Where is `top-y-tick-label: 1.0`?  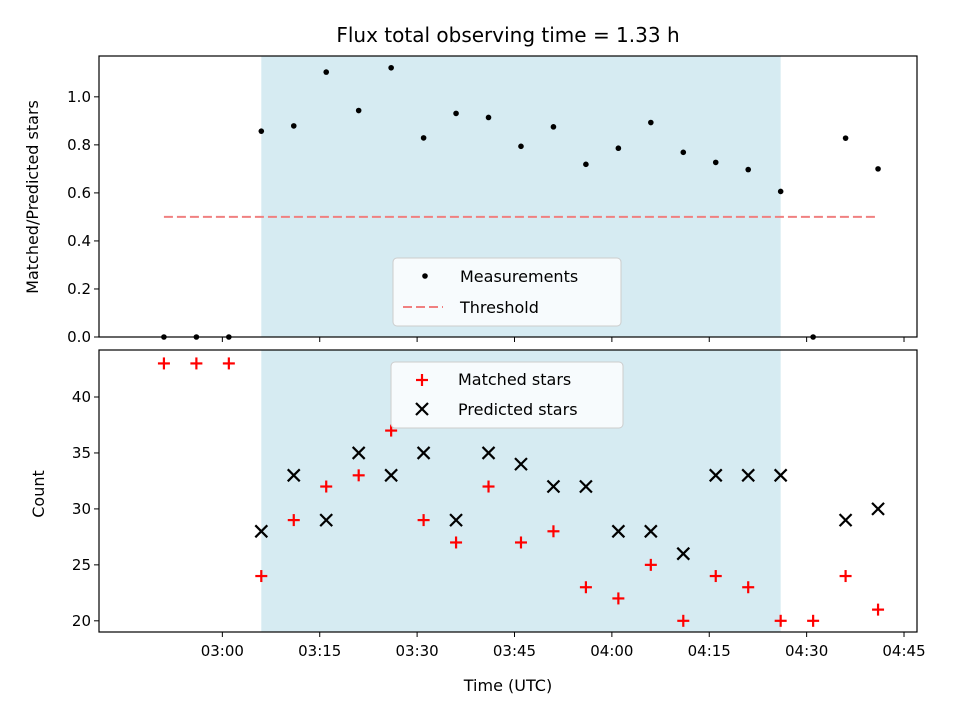
top-y-tick-label: 1.0 is located at coordinates (79, 97).